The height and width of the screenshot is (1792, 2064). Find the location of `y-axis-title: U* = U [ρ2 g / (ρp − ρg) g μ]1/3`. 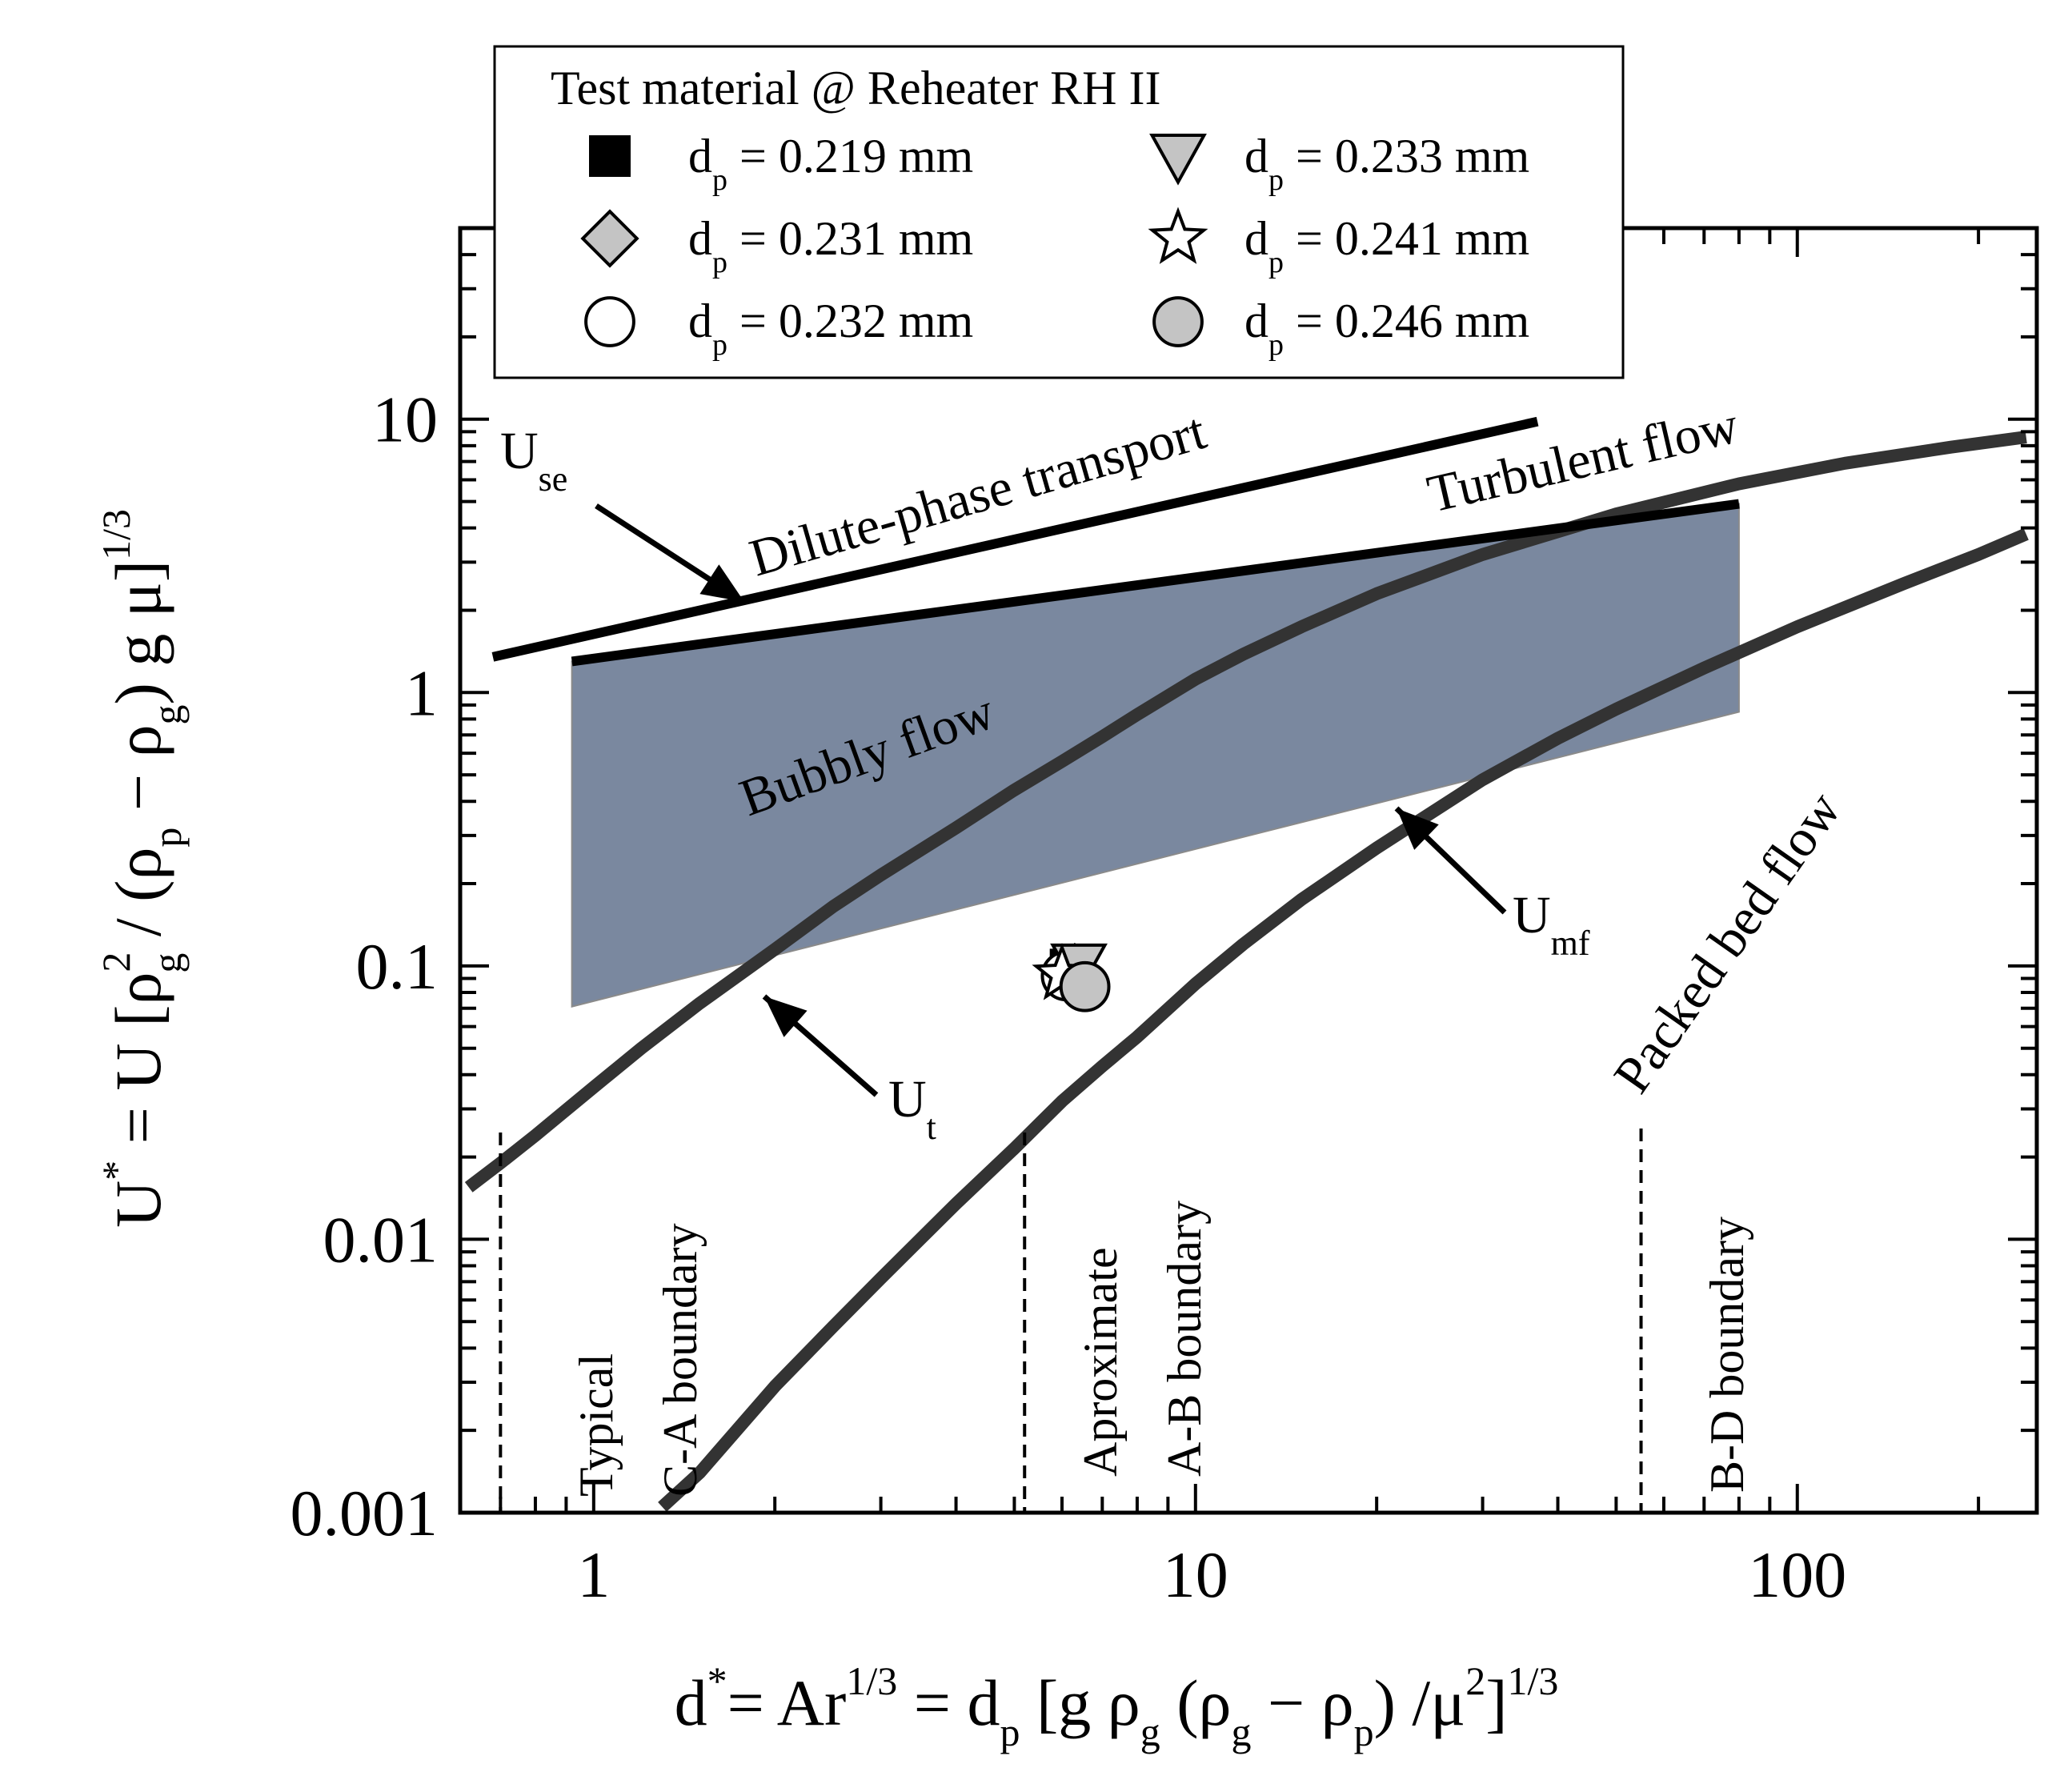

y-axis-title: U* = U [ρ2 g / (ρp − ρg) g μ]1/3 is located at coordinates (142, 868).